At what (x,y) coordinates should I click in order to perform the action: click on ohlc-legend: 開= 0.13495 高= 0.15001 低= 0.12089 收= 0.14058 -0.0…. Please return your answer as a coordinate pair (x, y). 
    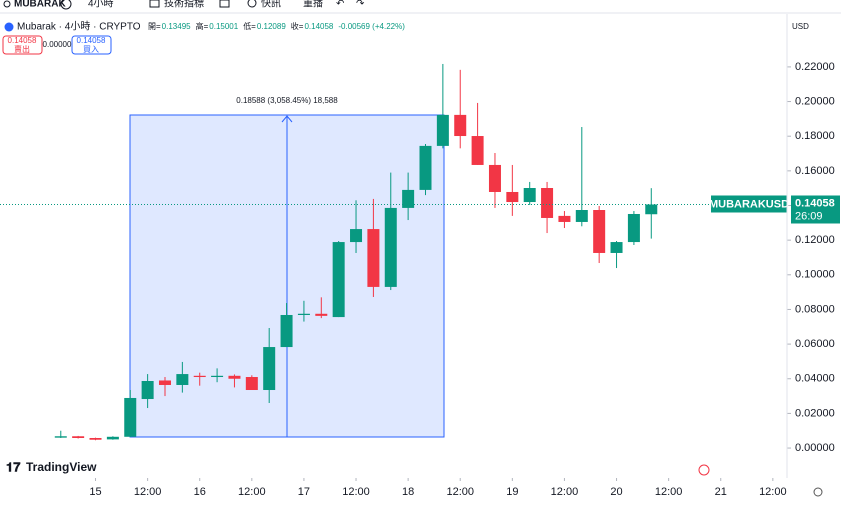
    Looking at the image, I should click on (276, 26).